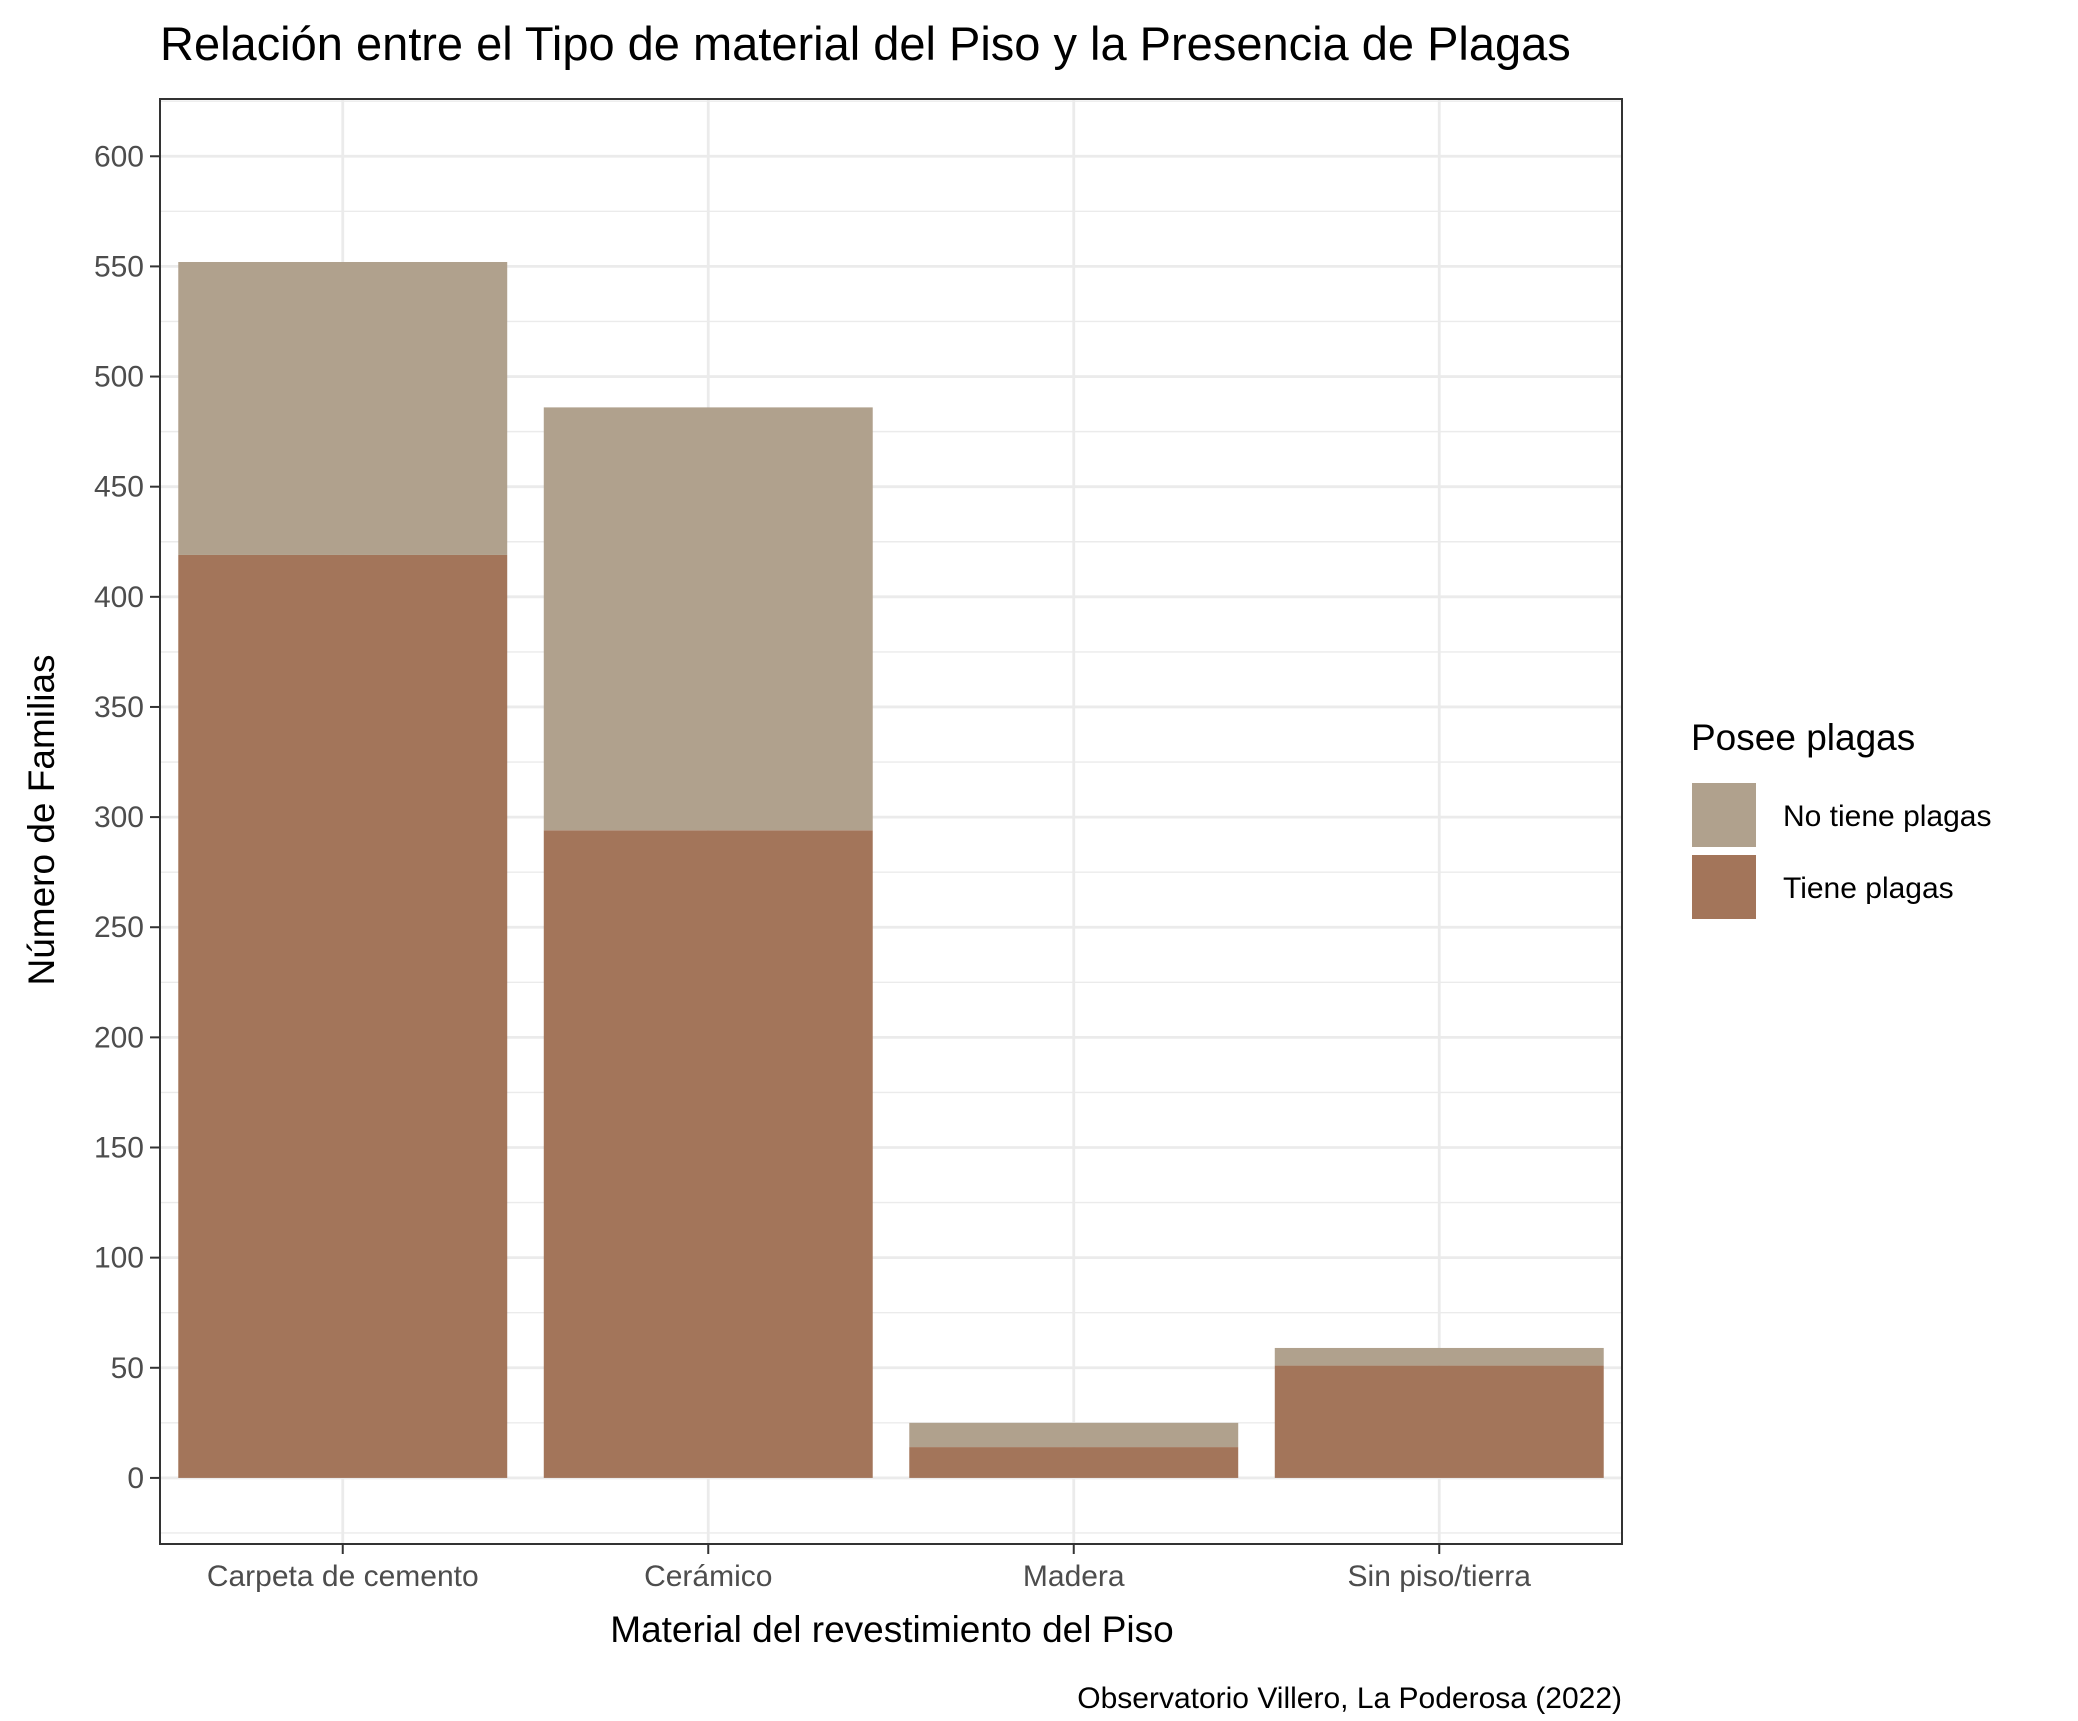 The width and height of the screenshot is (2078, 1721). I want to click on y-tick-label: 300, so click(119, 817).